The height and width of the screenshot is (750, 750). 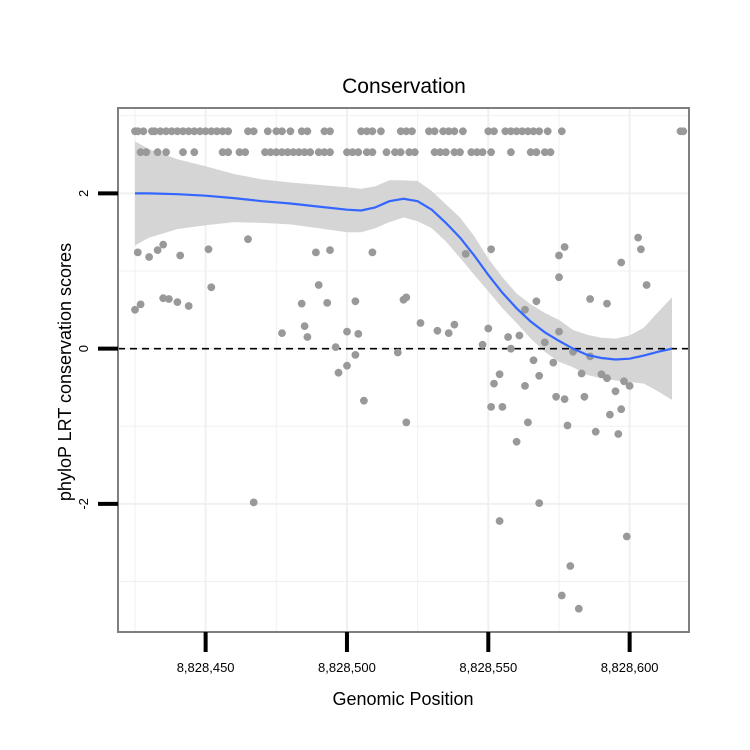 I want to click on x-axis-ticks: 8,828,450 8,828,500 8,828,550 8,828,600, so click(x=418, y=653).